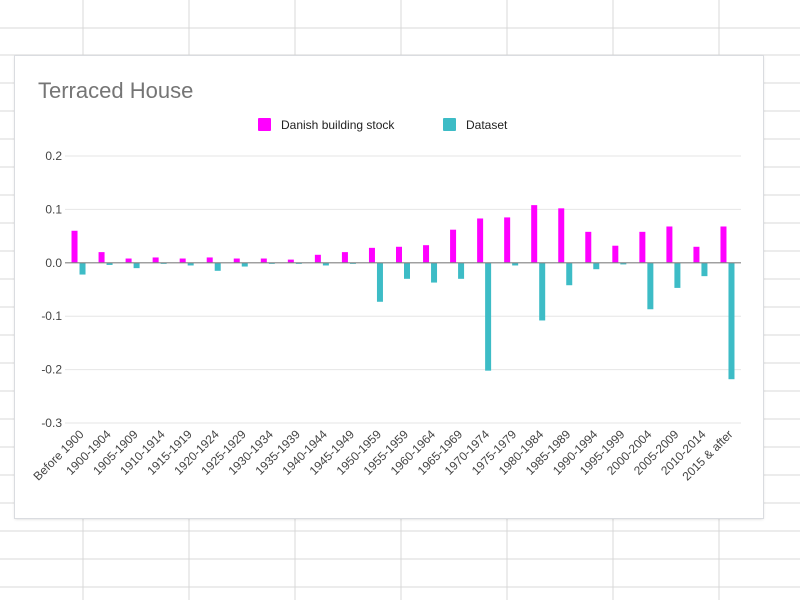 The image size is (800, 600). What do you see at coordinates (338, 125) in the screenshot?
I see `legend-label-danish-building-stock: Danish building stock` at bounding box center [338, 125].